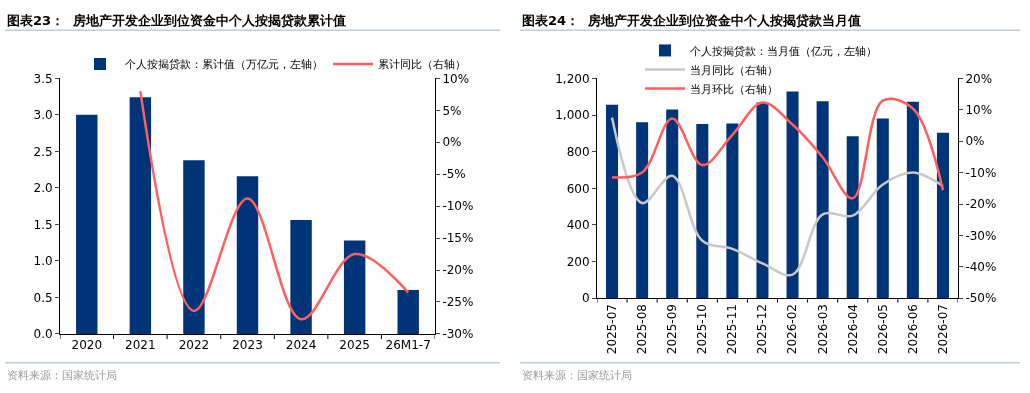 The image size is (1030, 393). I want to click on y-tick-label: 2.5, so click(43, 151).